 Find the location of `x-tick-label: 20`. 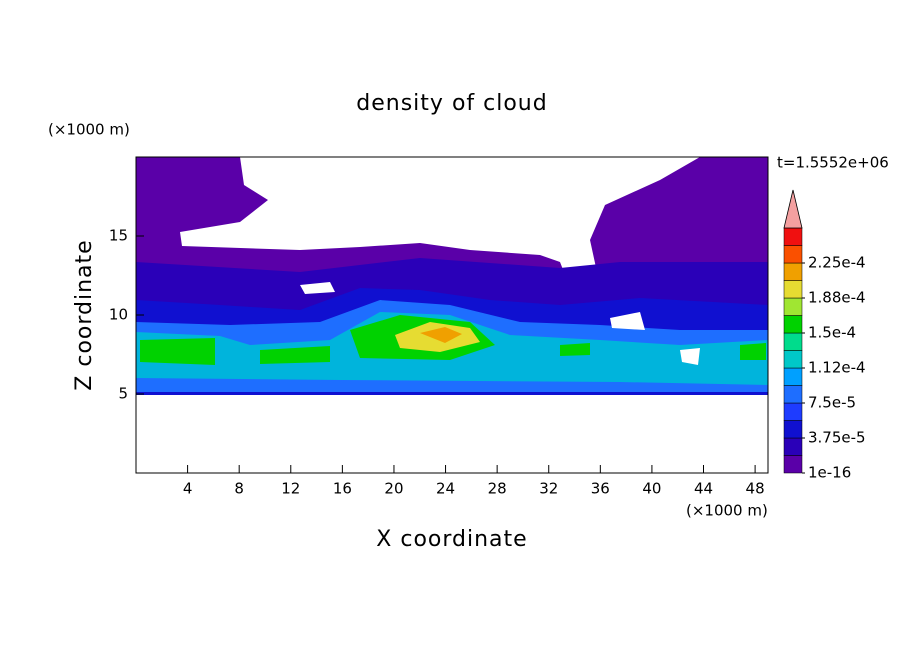

x-tick-label: 20 is located at coordinates (393, 489).